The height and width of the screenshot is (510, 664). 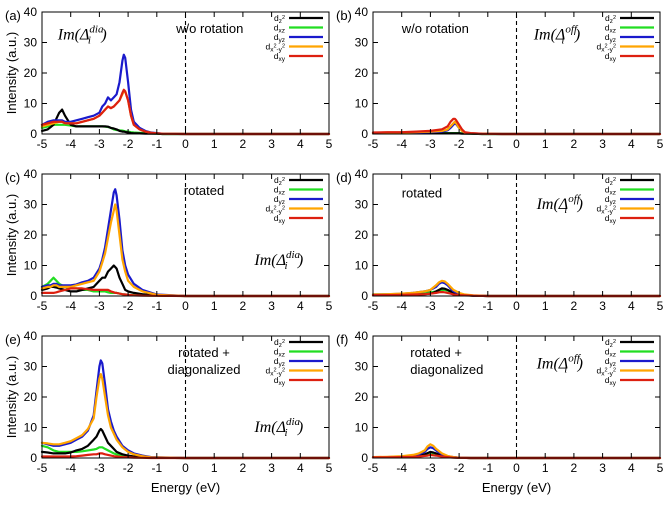 What do you see at coordinates (185, 416) in the screenshot?
I see `series-line-dx2y2` at bounding box center [185, 416].